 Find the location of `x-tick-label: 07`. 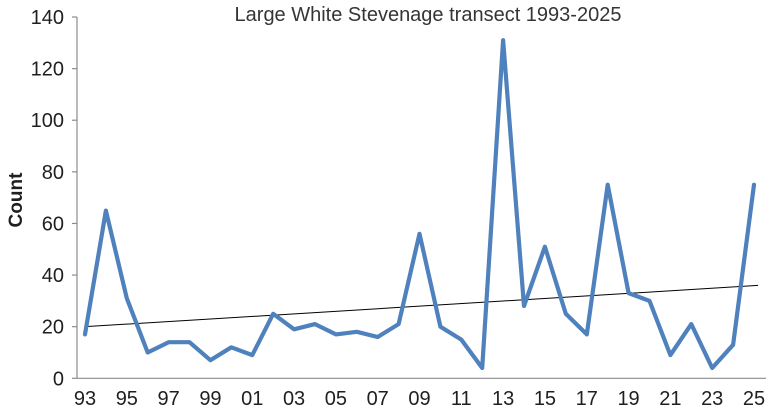

x-tick-label: 07 is located at coordinates (378, 399).